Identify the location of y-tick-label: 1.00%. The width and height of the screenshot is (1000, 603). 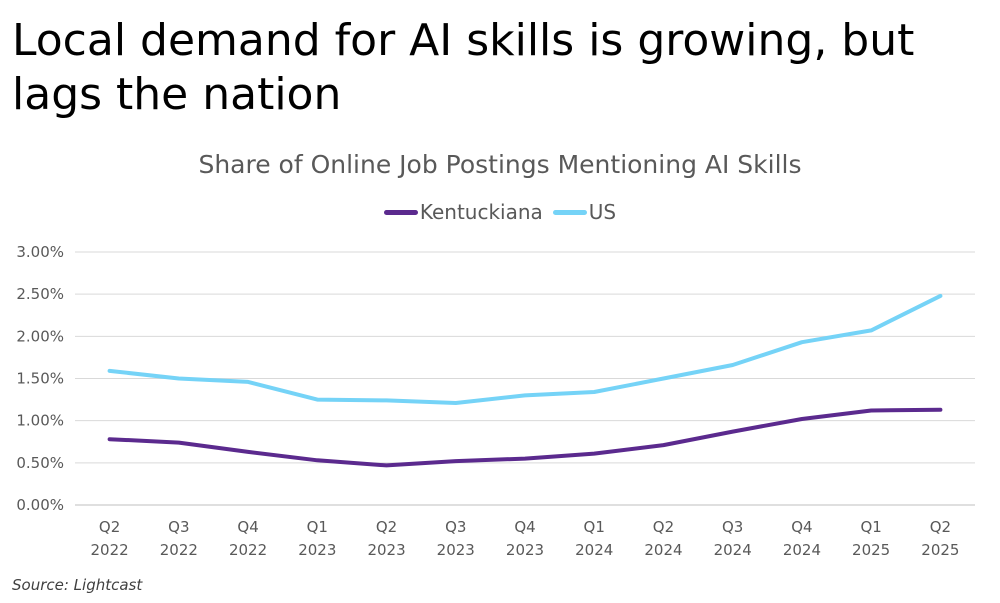
(40, 421).